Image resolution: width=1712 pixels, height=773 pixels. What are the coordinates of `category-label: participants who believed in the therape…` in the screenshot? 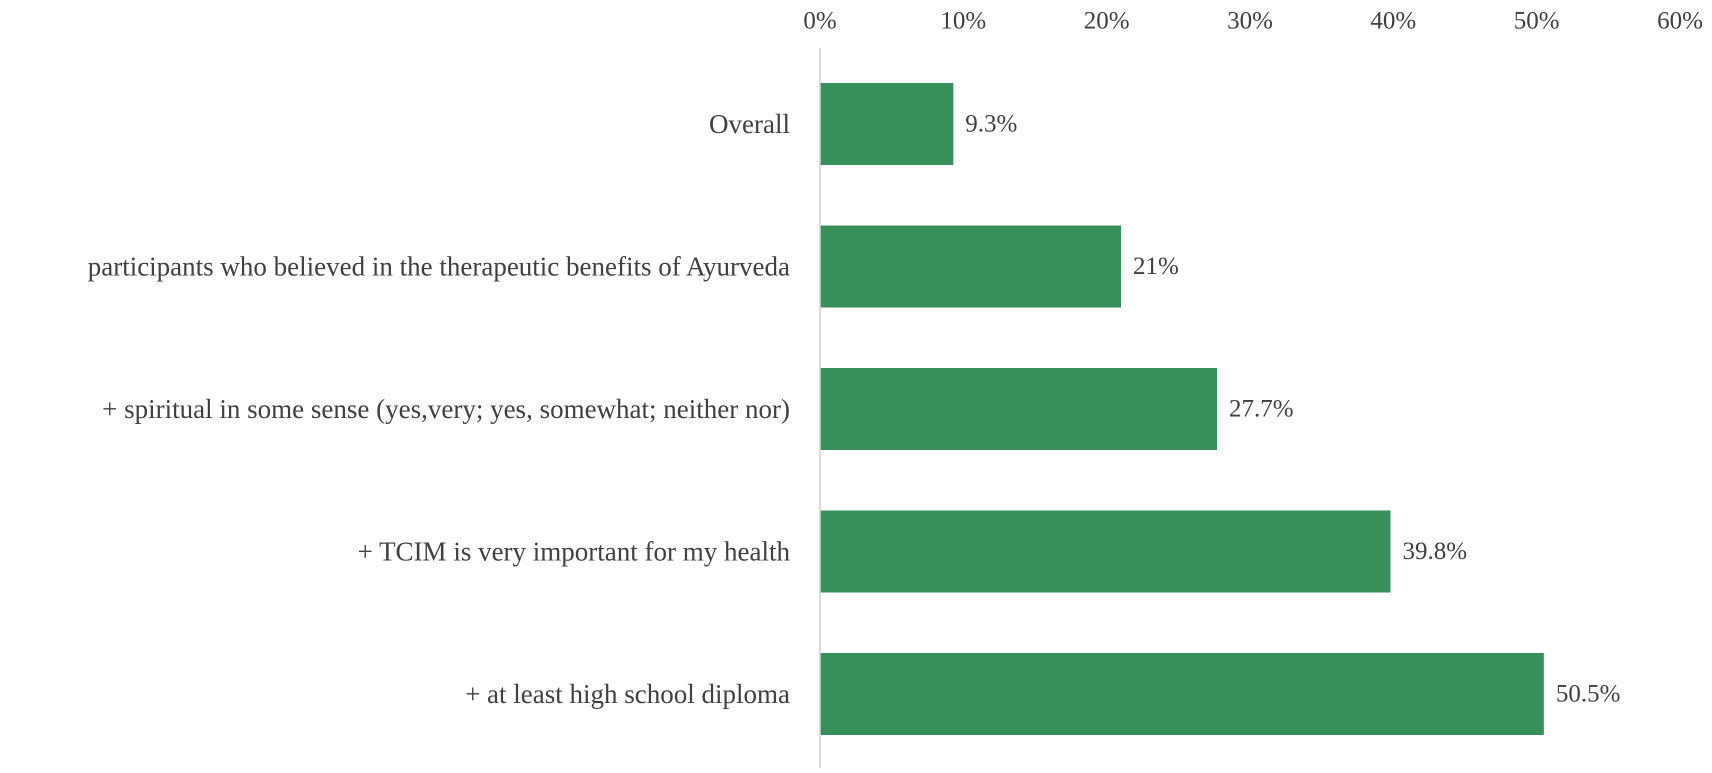 It's located at (439, 267).